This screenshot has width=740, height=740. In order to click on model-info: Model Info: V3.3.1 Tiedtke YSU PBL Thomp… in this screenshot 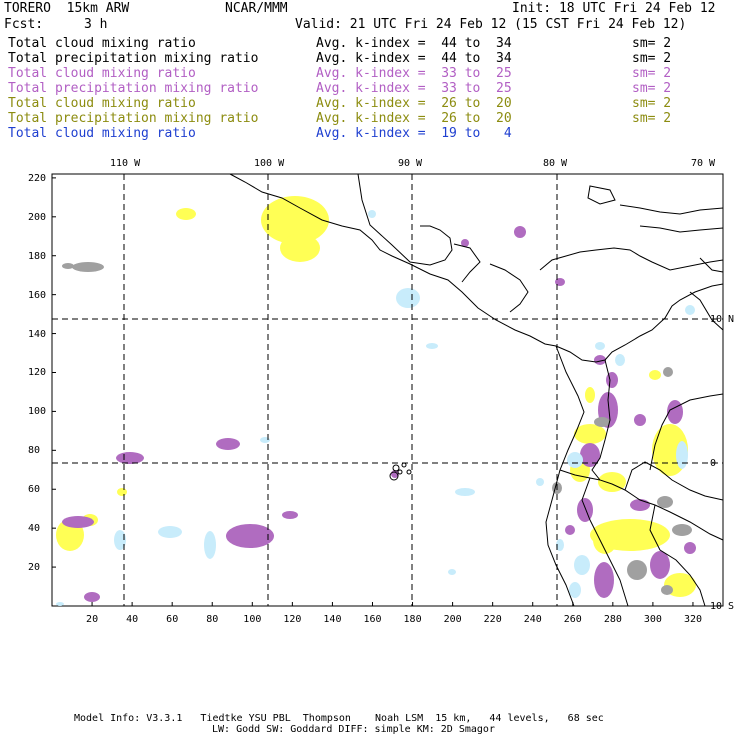, I will do `click(339, 718)`.